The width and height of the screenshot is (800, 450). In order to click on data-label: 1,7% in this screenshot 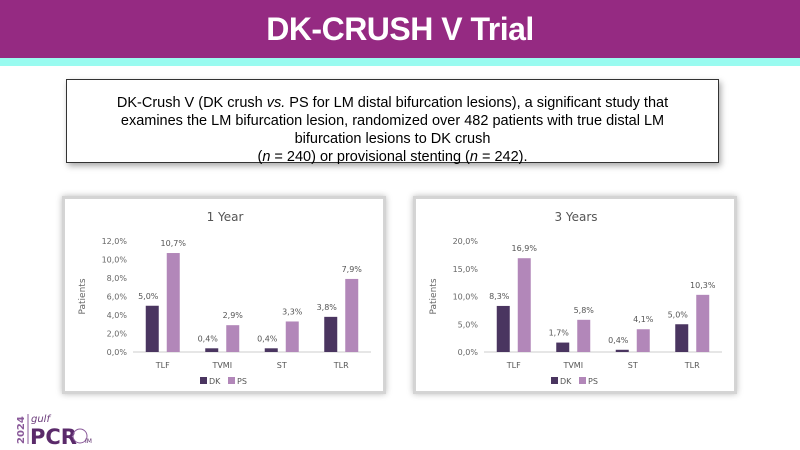, I will do `click(559, 333)`.